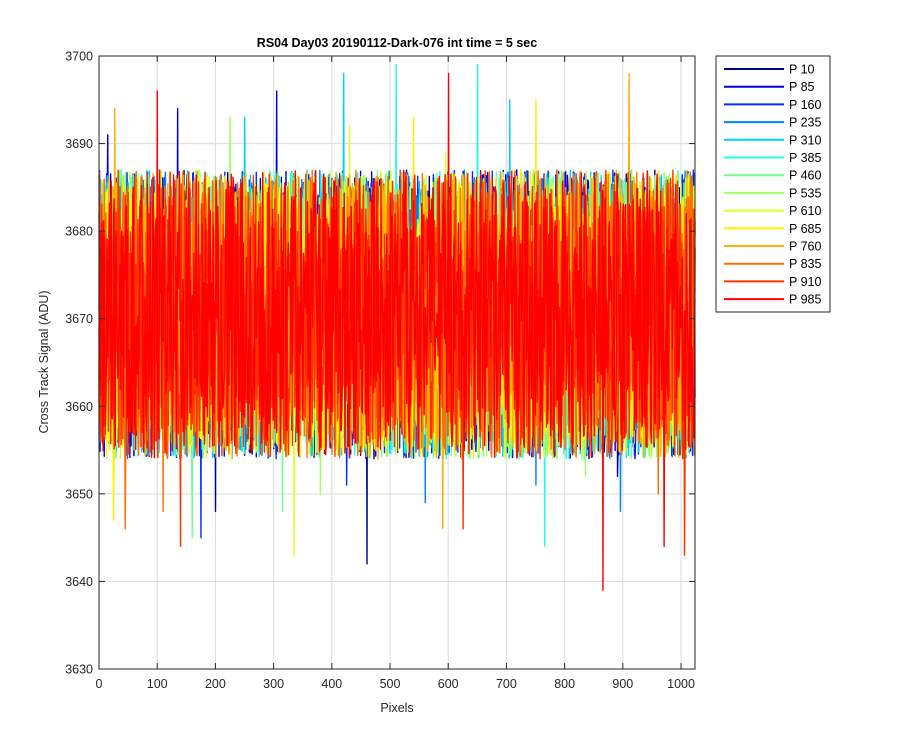  Describe the element at coordinates (805, 140) in the screenshot. I see `legend-label: P 310` at that location.